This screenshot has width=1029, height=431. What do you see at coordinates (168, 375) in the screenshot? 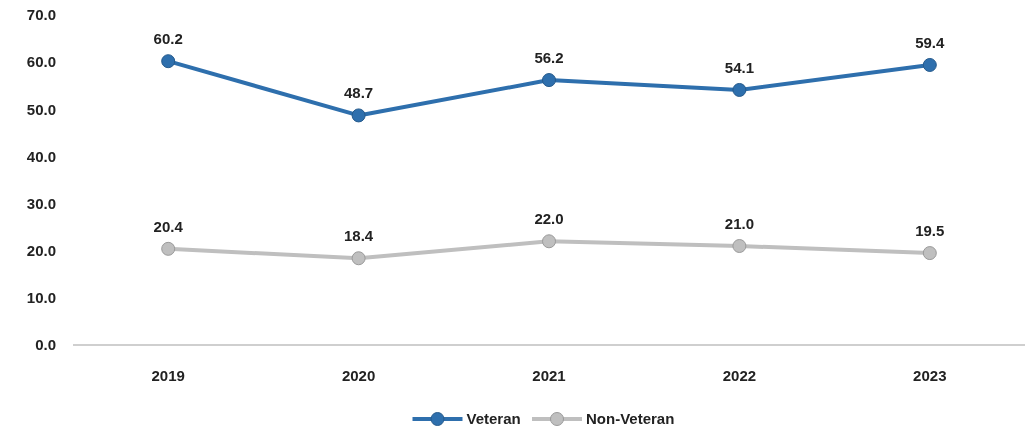
I see `x-tick-label: 2019` at bounding box center [168, 375].